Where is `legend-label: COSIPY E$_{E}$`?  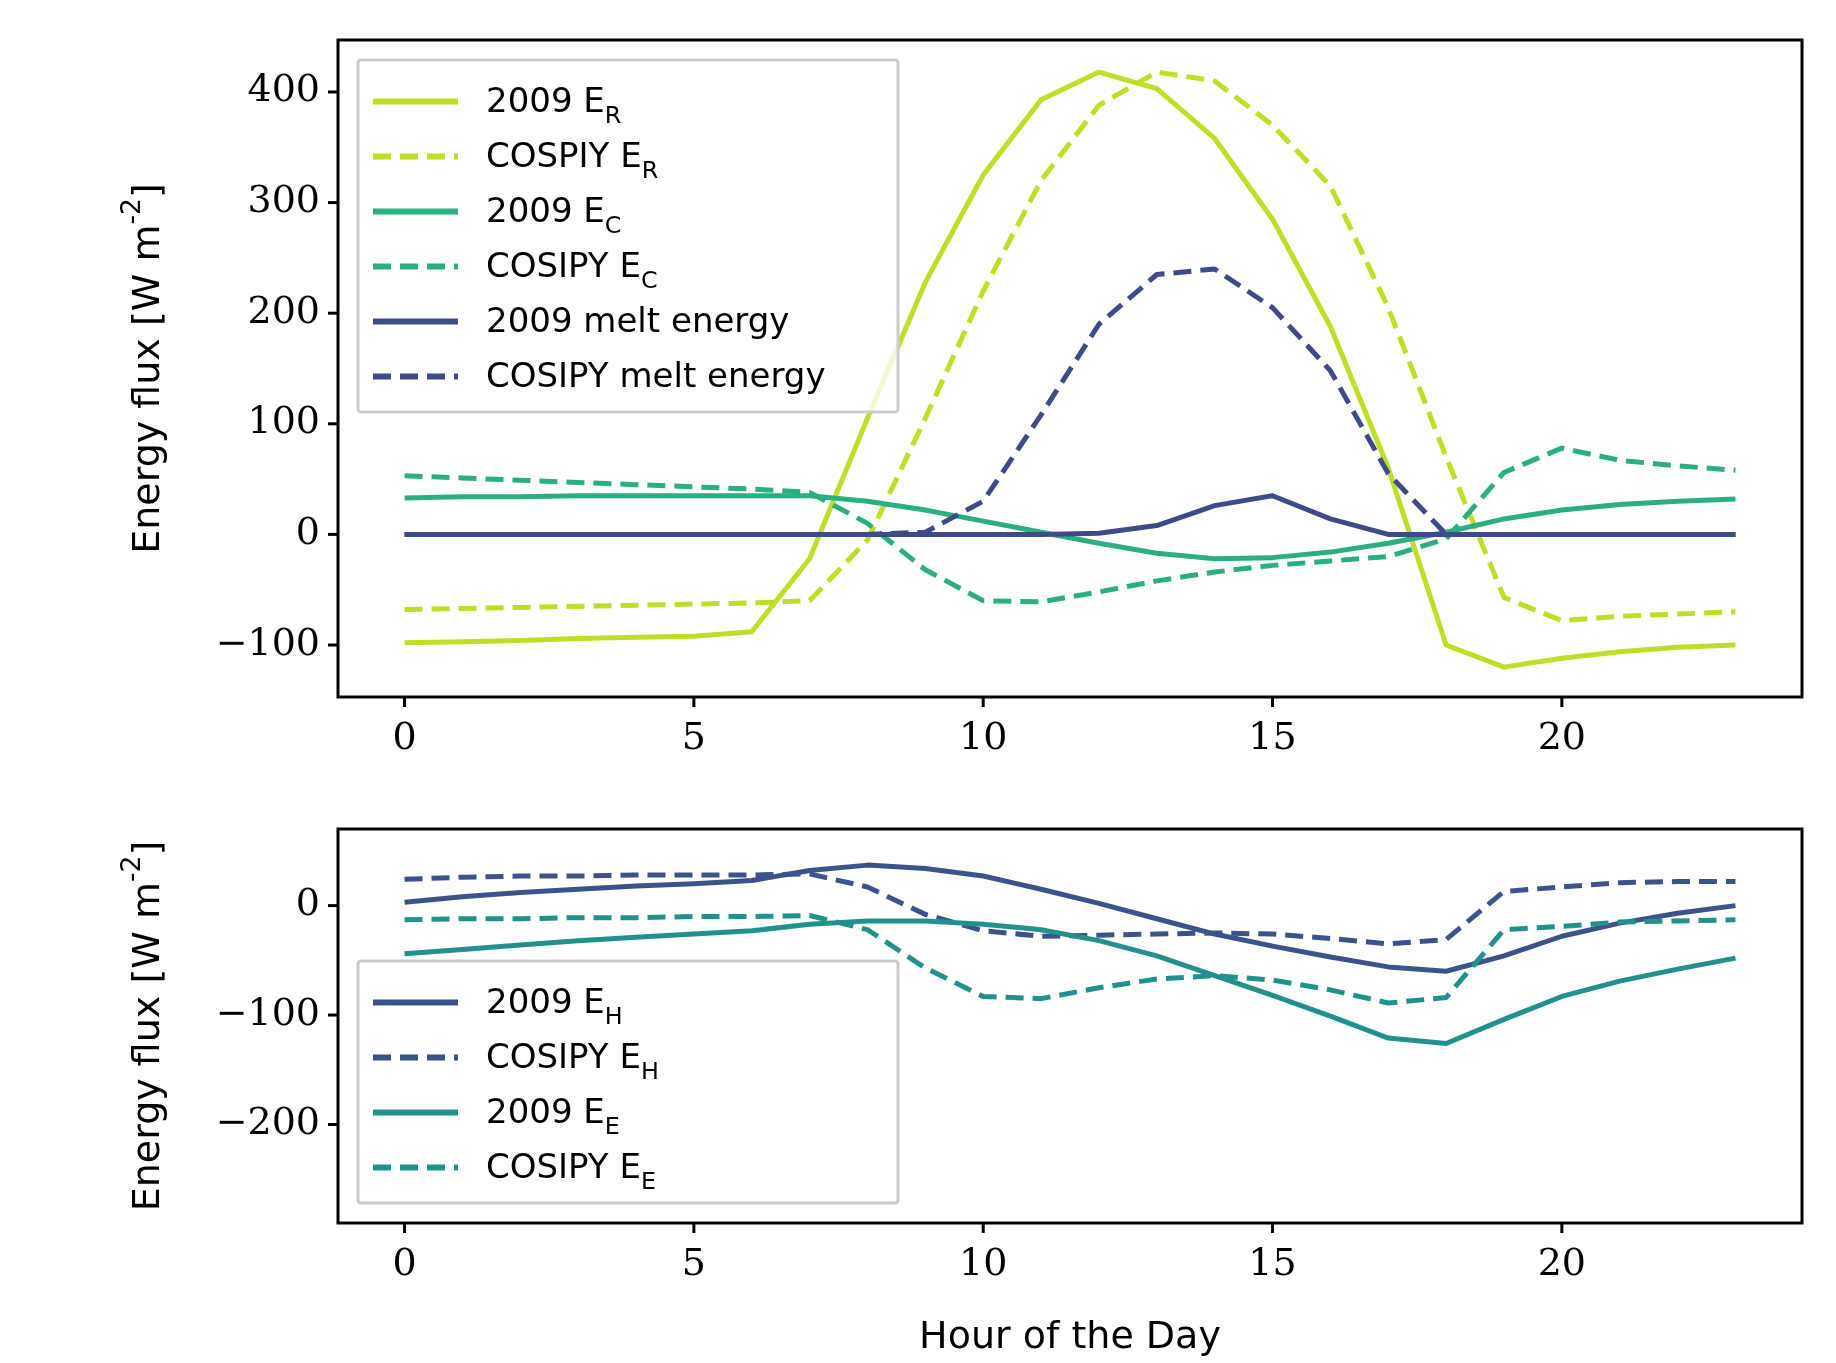
legend-label: COSIPY E$_{E}$ is located at coordinates (571, 1169).